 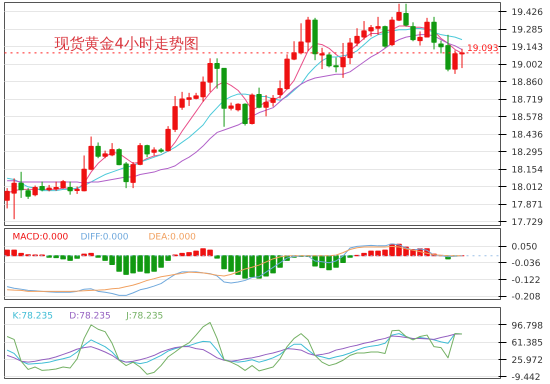 What do you see at coordinates (528, 326) in the screenshot?
I see `y-tick-label: 96.798` at bounding box center [528, 326].